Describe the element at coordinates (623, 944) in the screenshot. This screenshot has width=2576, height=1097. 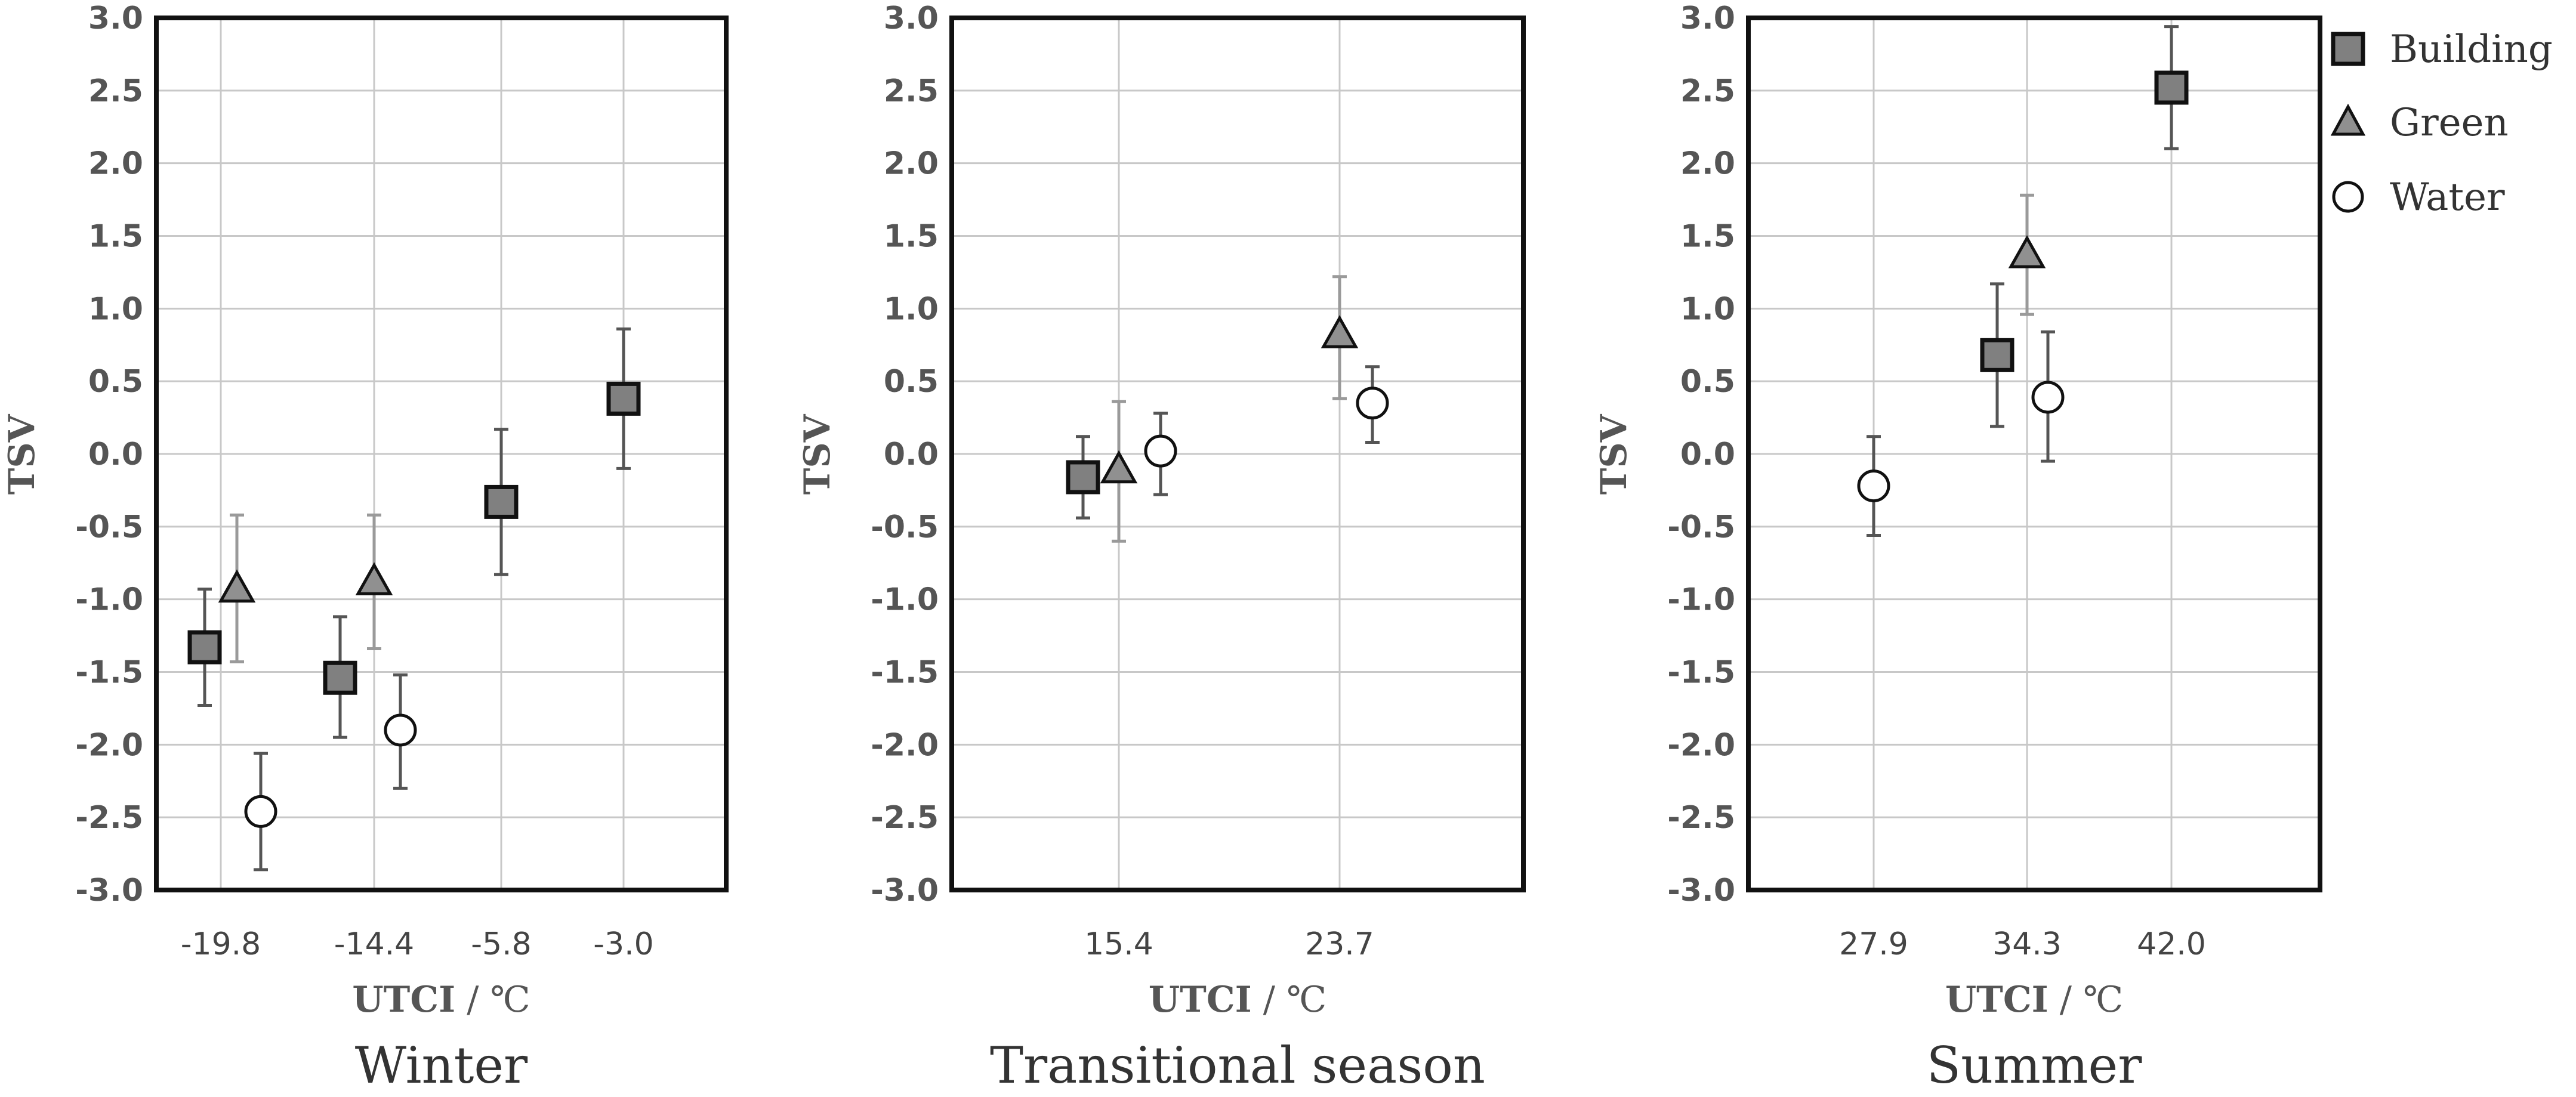
I see `x-tick-label: -3.0` at that location.